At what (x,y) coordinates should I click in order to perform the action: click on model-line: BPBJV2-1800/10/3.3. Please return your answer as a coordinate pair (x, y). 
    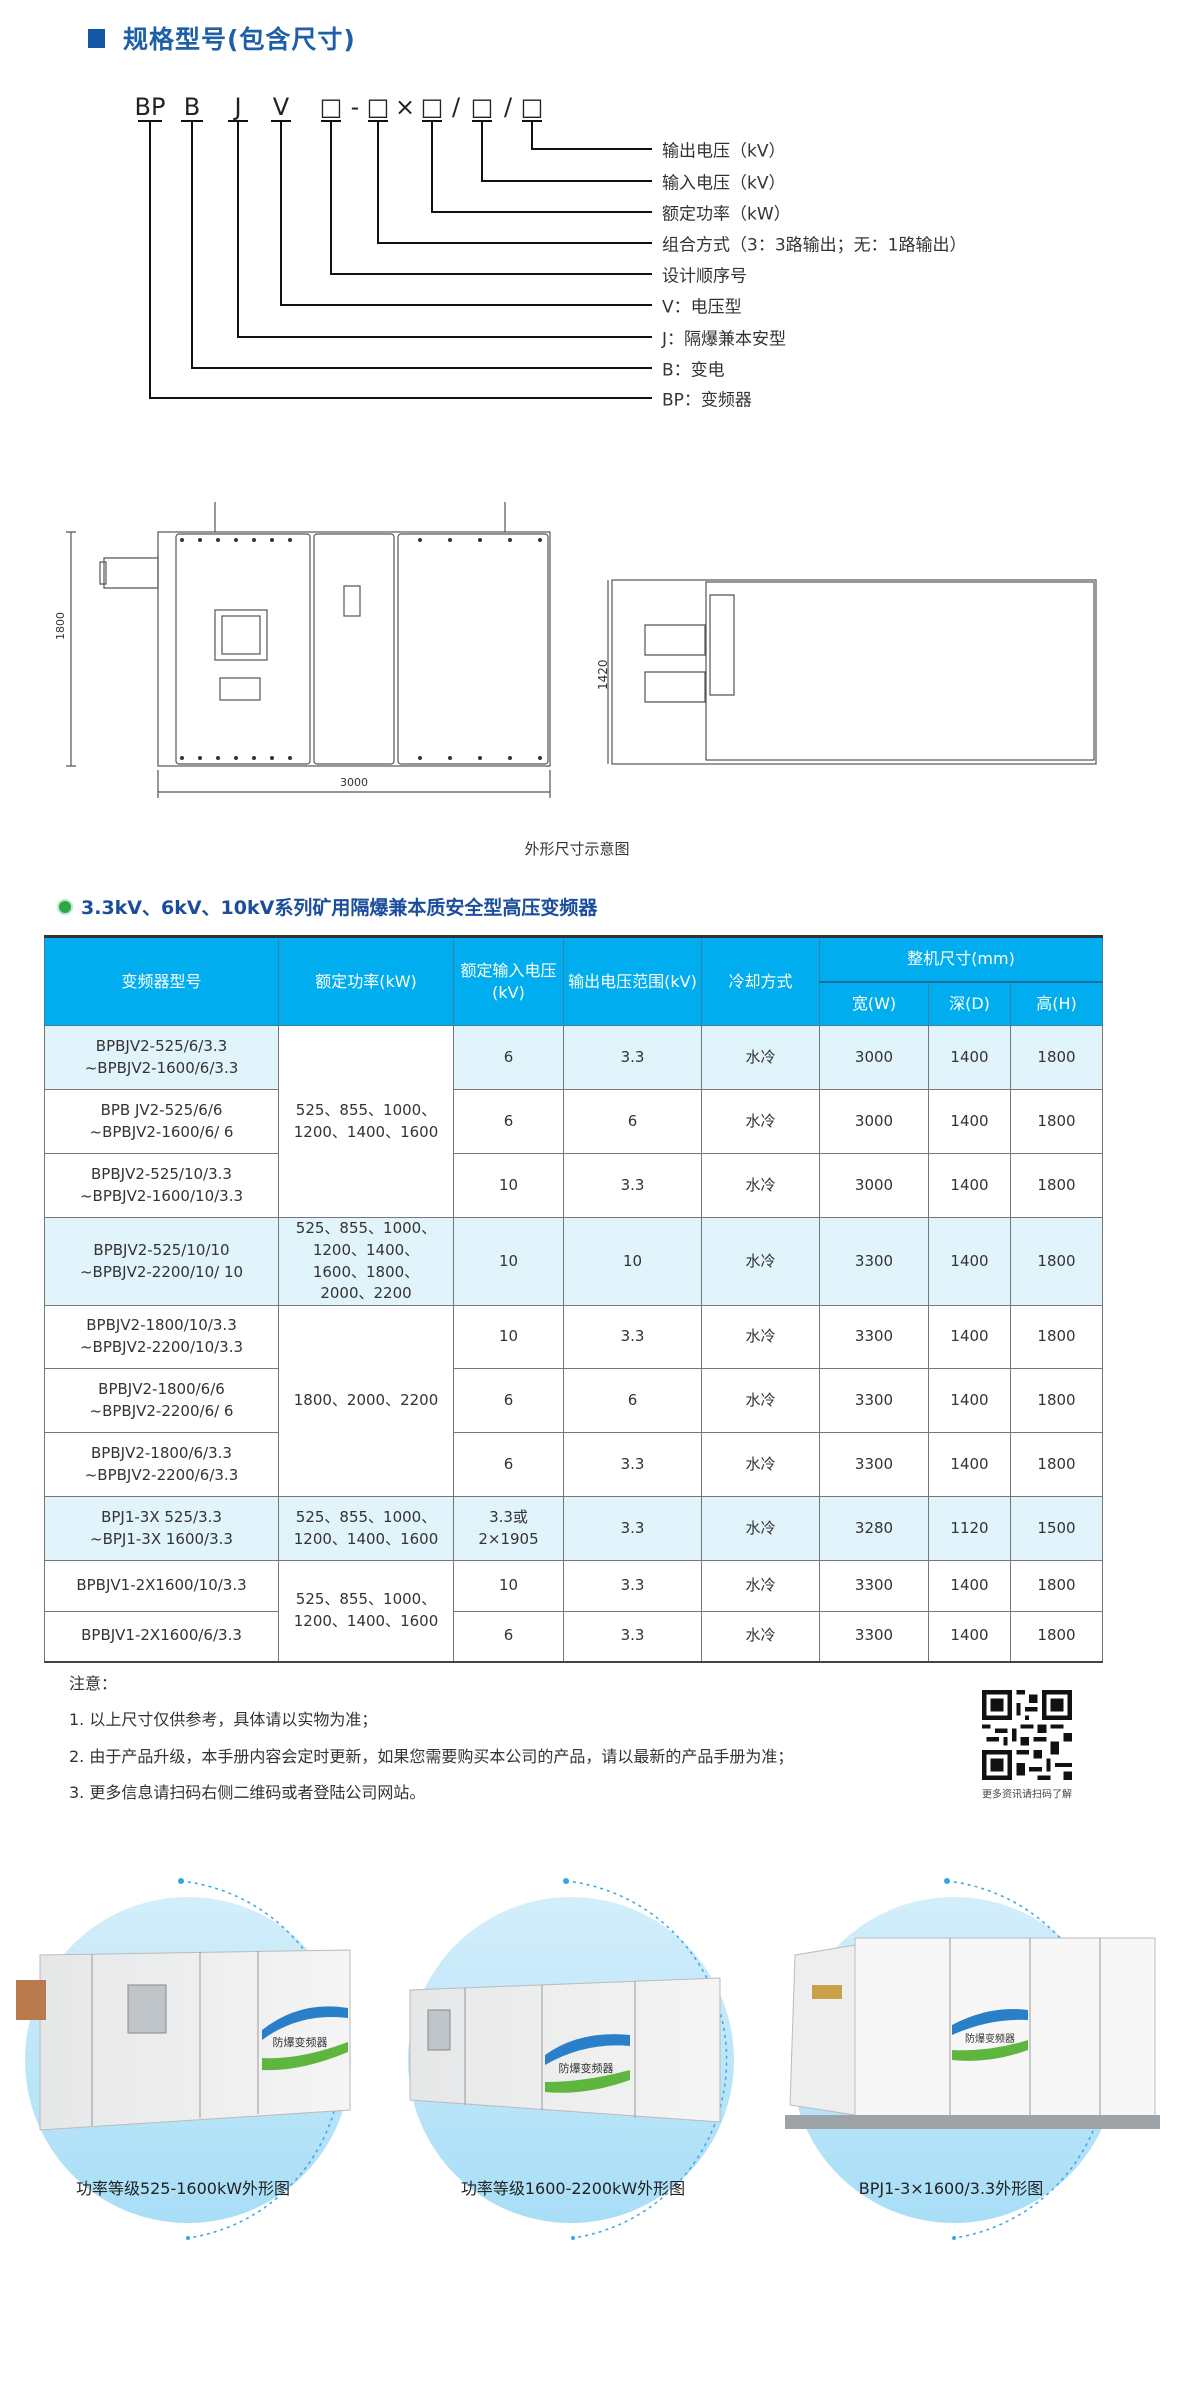
    Looking at the image, I should click on (161, 1325).